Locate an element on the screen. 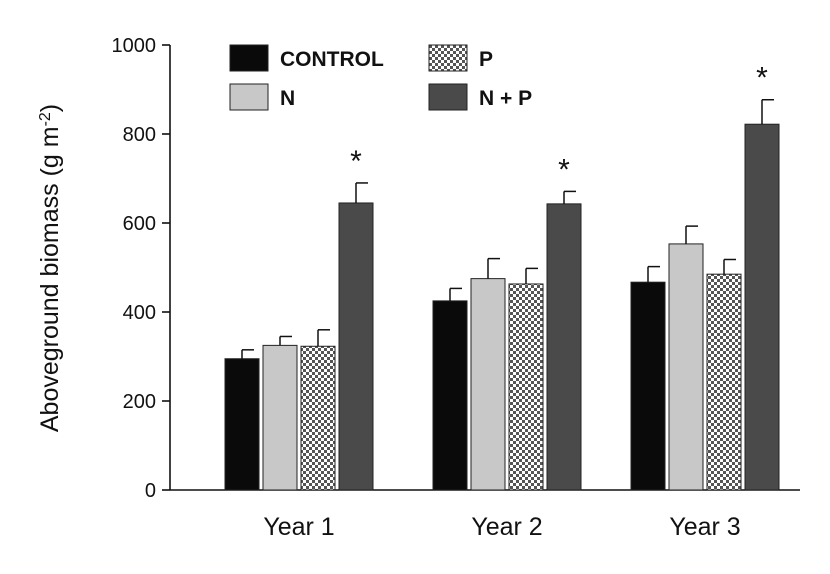 Image resolution: width=830 pixels, height=574 pixels. y-tick-label: 800 is located at coordinates (139, 135).